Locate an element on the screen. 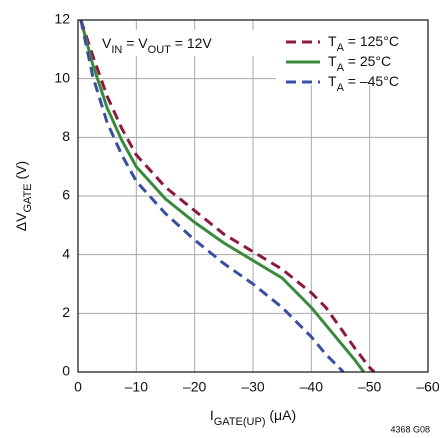 This screenshot has height=438, width=444. x-axis-label: IGATE(UP) (μA) is located at coordinates (253, 417).